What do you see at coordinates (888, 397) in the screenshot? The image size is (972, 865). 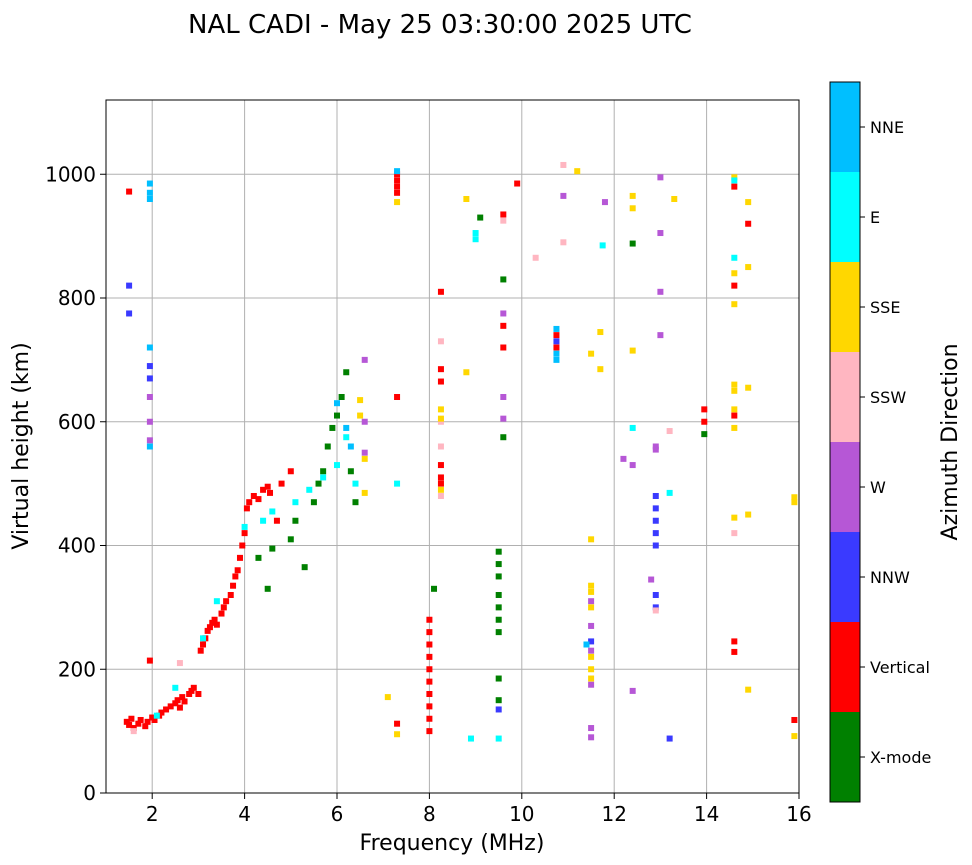 I see `colorbar-tick-label: SSW` at bounding box center [888, 397].